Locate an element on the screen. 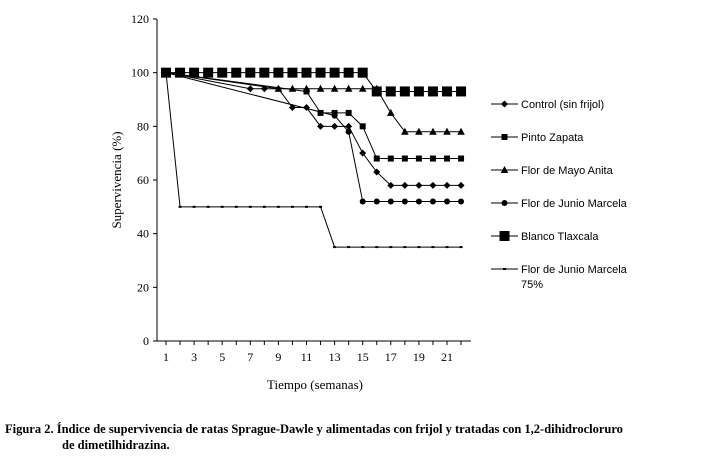  y-tick-label: 0 is located at coordinates (146, 341).